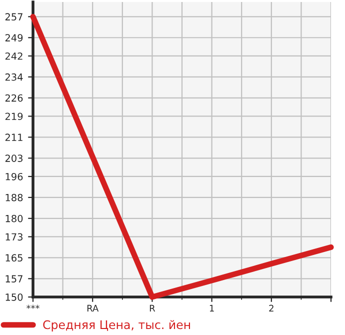  I want to click on y-tick-label: 211, so click(13, 137).